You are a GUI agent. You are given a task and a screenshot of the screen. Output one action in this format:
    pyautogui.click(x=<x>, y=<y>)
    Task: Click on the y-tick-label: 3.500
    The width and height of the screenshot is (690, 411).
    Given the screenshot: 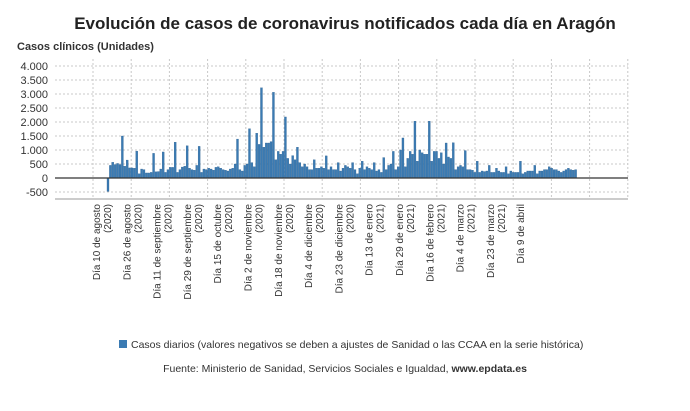 What is the action you would take?
    pyautogui.click(x=34, y=81)
    